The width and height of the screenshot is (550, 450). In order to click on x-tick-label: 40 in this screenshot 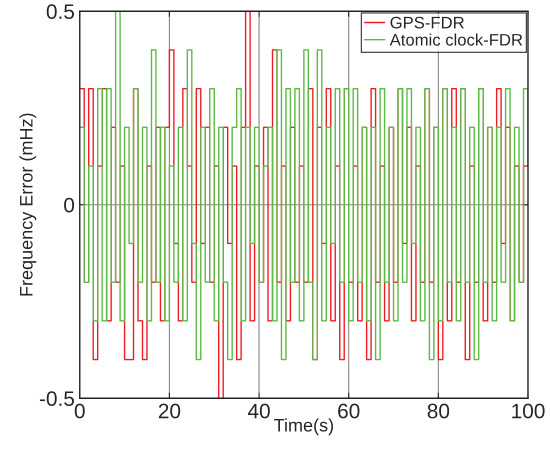, I will do `click(259, 411)`.